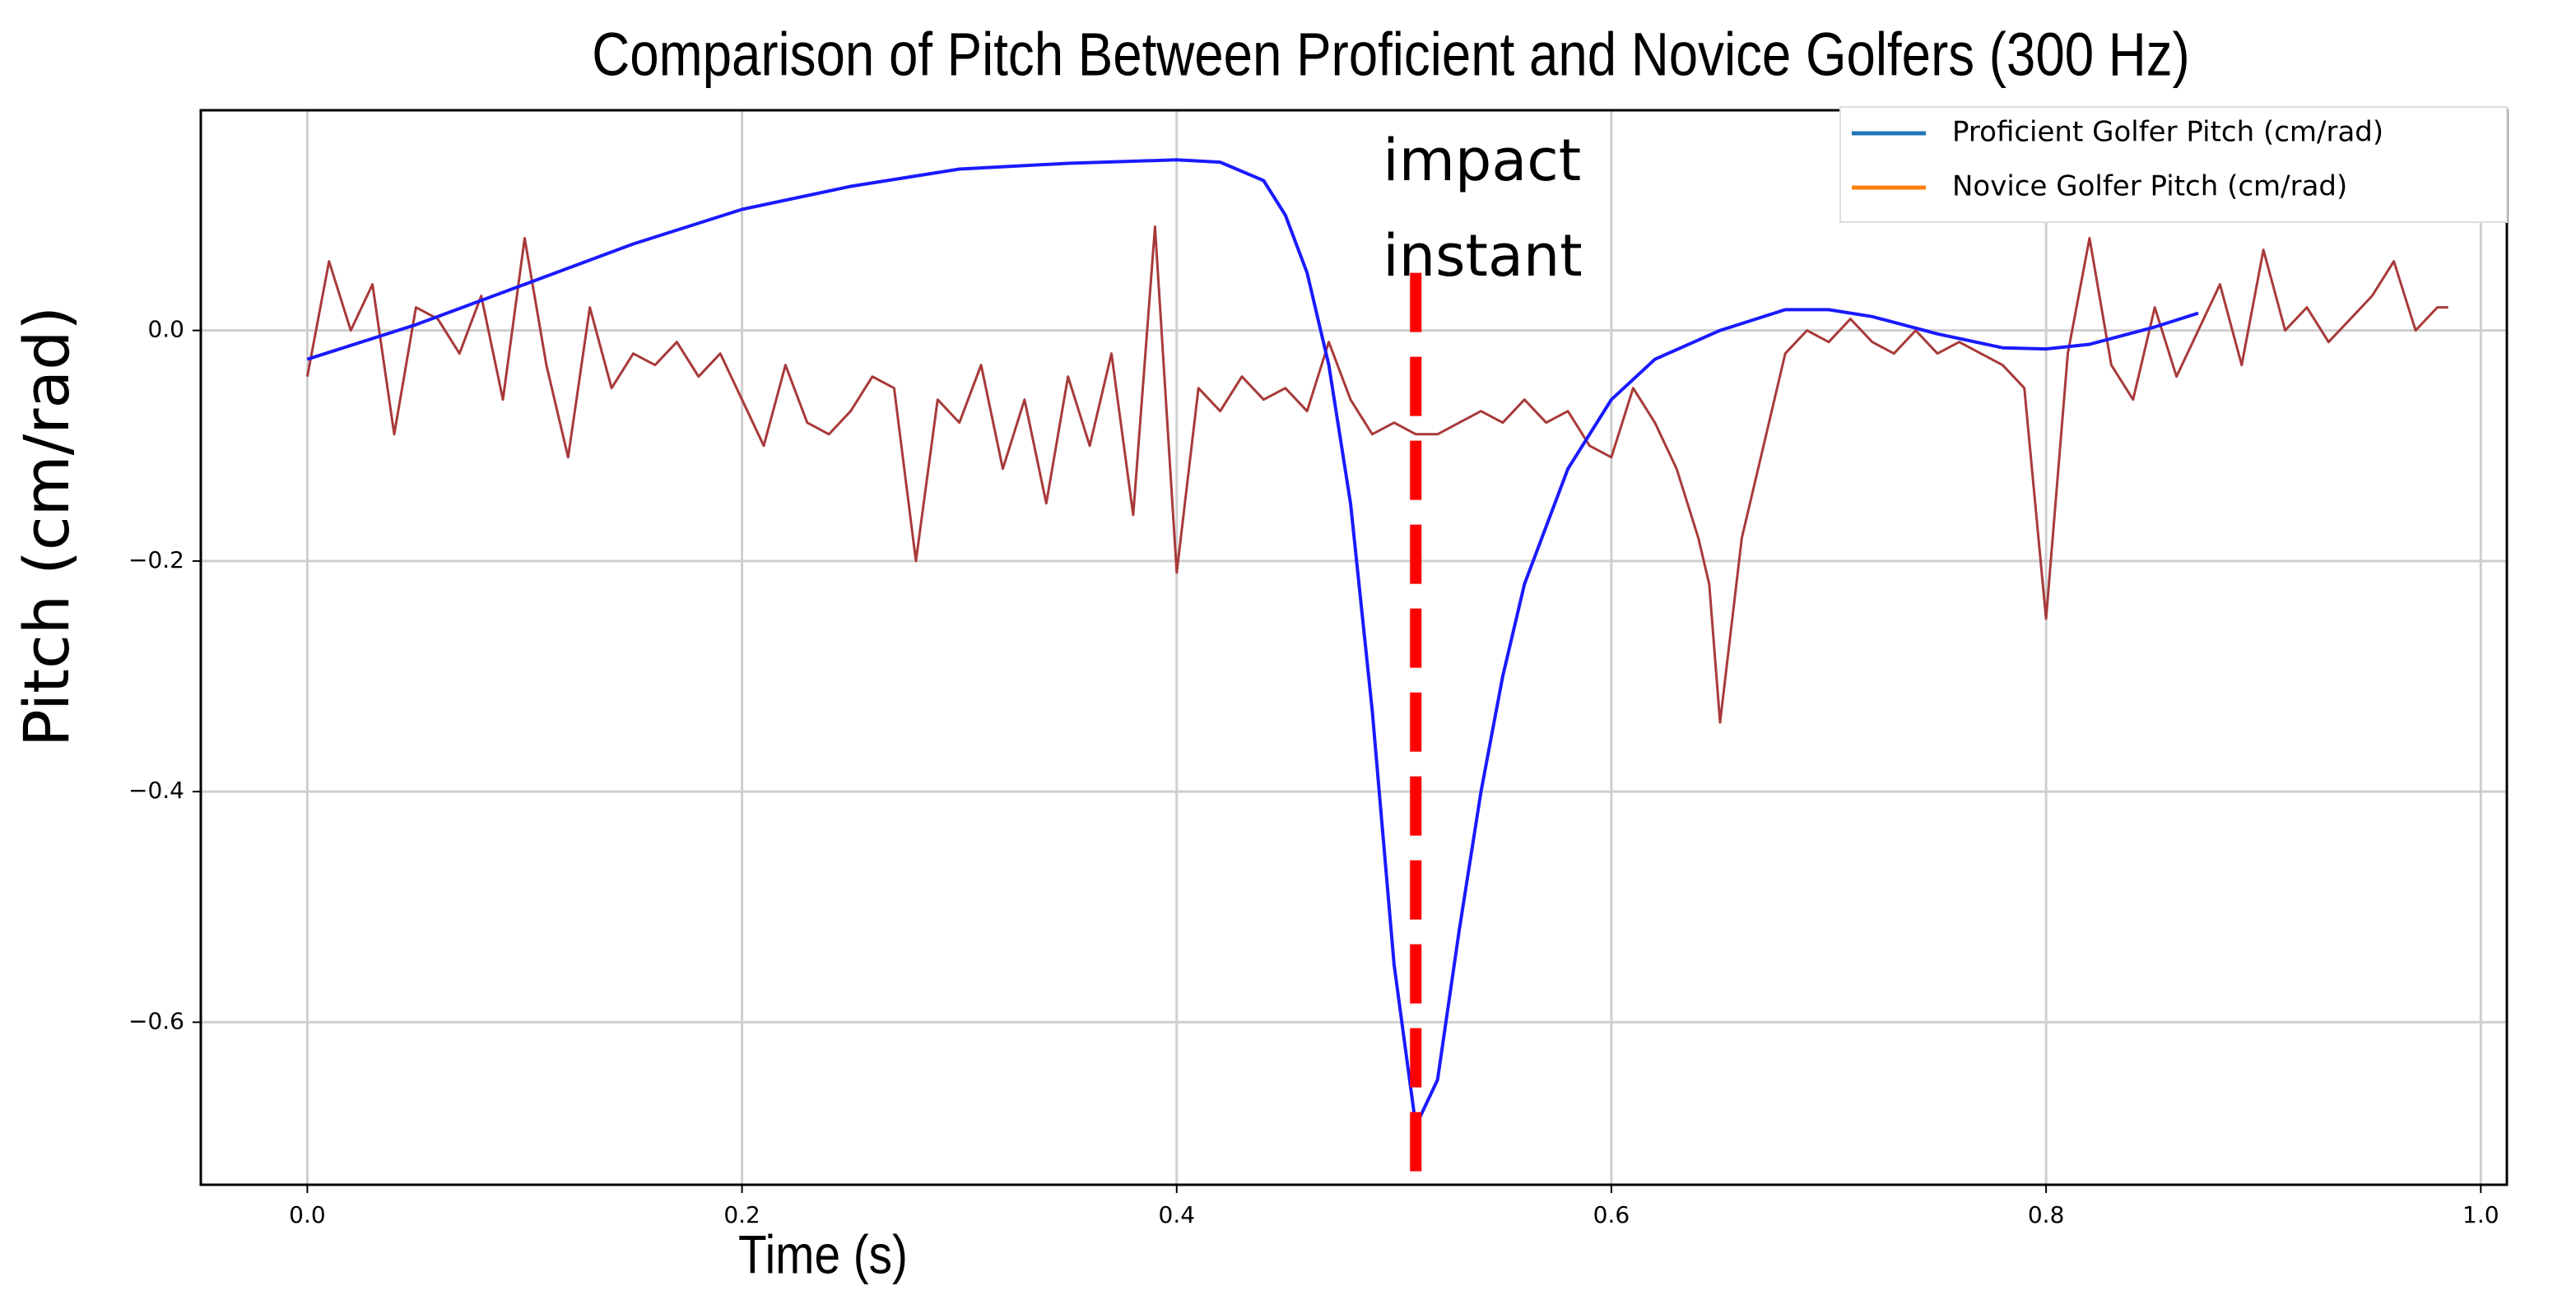 Image resolution: width=2576 pixels, height=1309 pixels. I want to click on legend-label: Proficient Golfer Pitch (cm/rad), so click(2167, 132).